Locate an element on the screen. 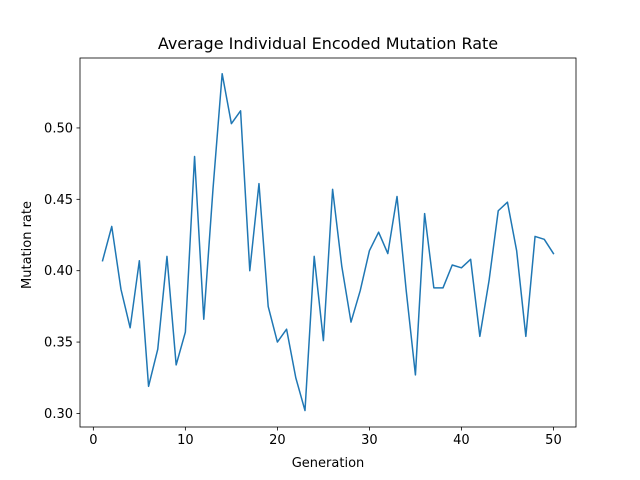  y-axis-ticks: 0.30 0.35 0.40 0.45 0.50 is located at coordinates (62, 271).